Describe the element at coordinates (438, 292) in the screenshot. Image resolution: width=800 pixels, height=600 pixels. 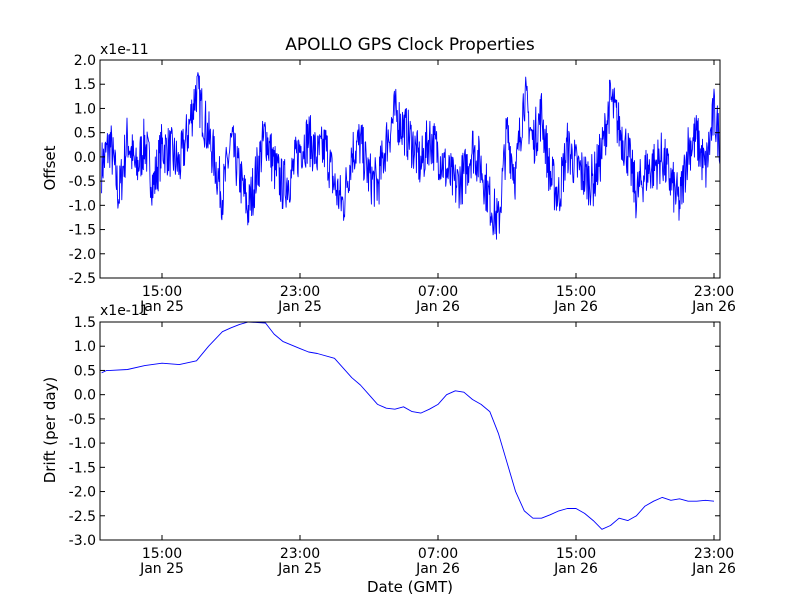
I see `top-x-tick-label-time: 07:00` at that location.